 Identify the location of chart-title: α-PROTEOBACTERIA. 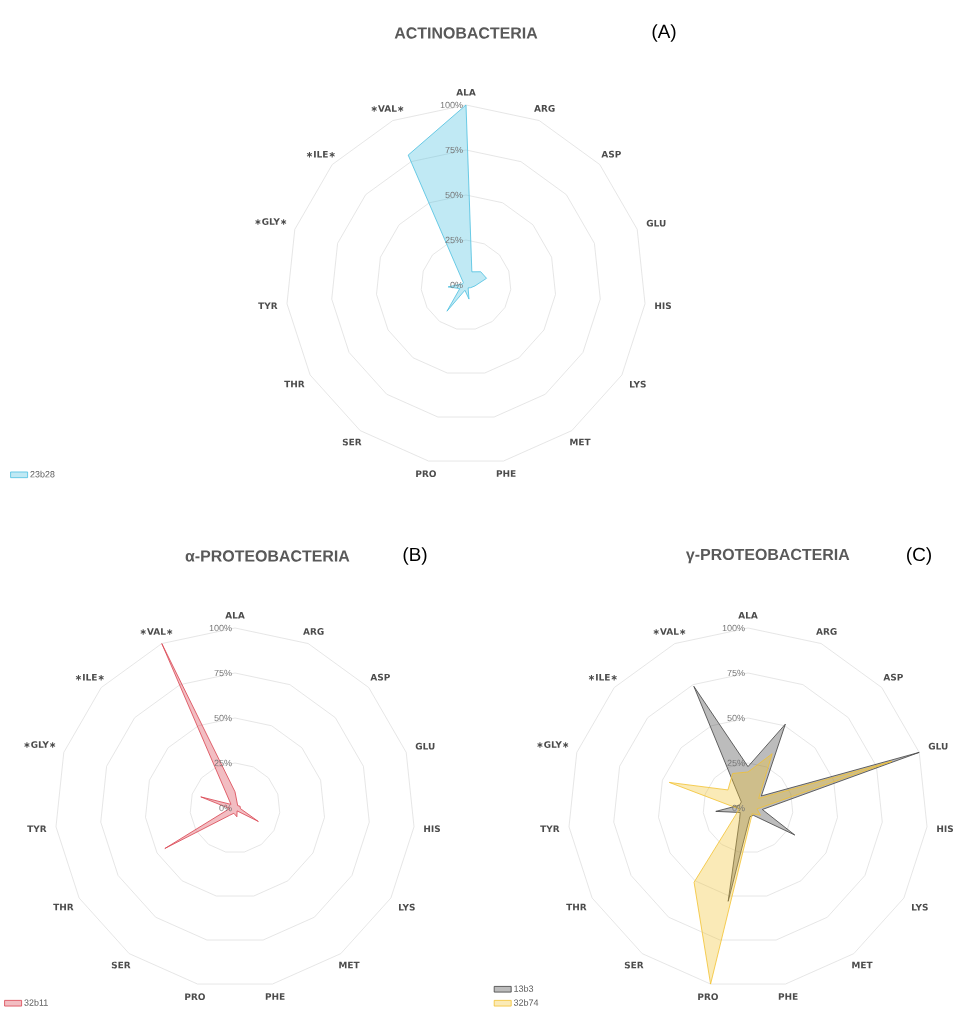
(267, 556).